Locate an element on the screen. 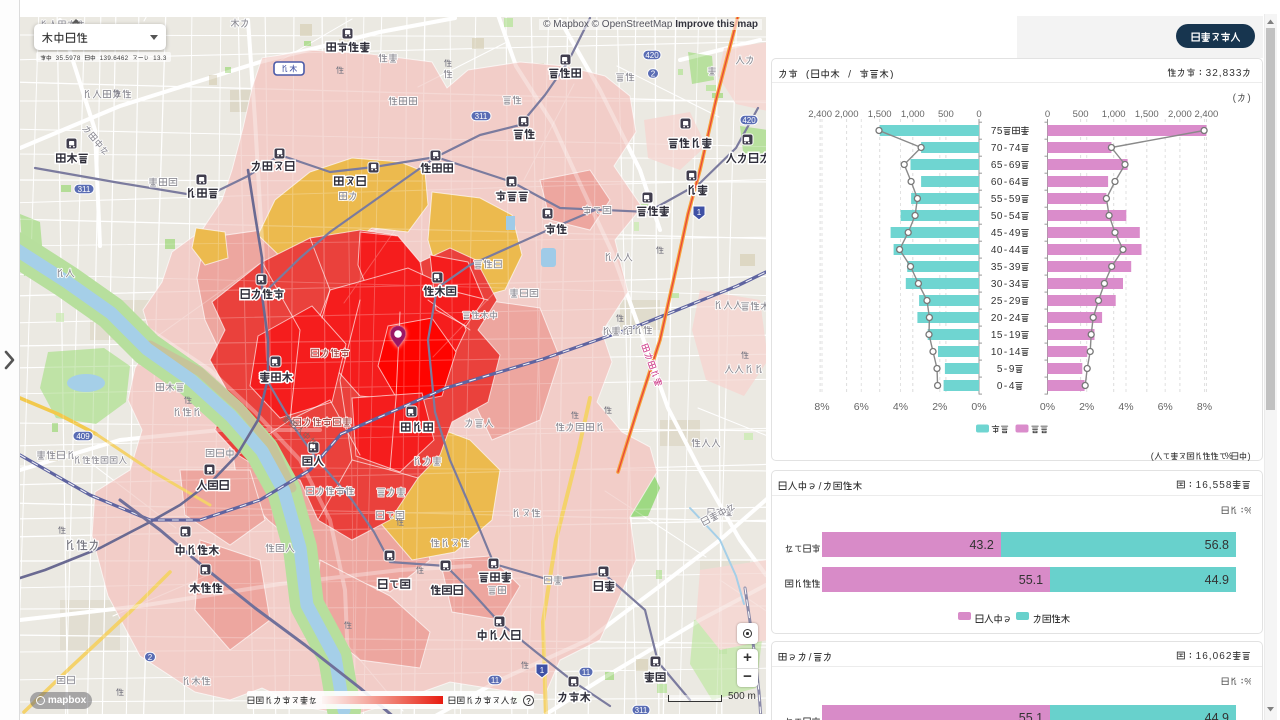 The width and height of the screenshot is (1280, 720). svg-text: 1,500 is located at coordinates (1147, 114).